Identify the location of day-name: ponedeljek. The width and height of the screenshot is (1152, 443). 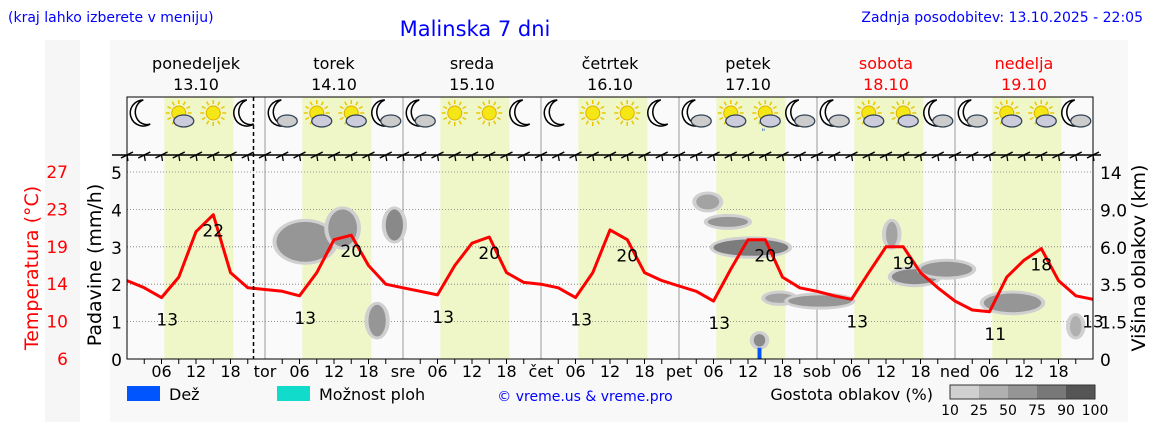
(196, 63).